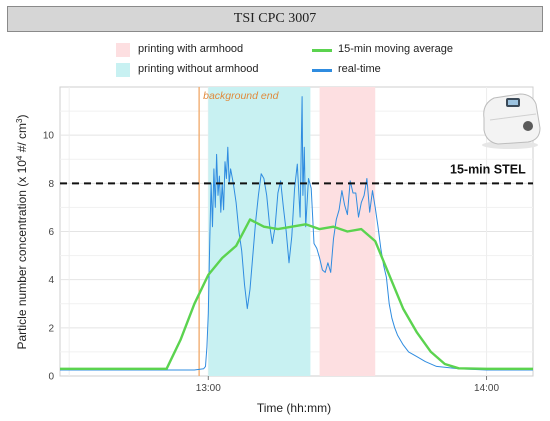 The width and height of the screenshot is (550, 421). What do you see at coordinates (51, 184) in the screenshot?
I see `y-tick-label: 8` at bounding box center [51, 184].